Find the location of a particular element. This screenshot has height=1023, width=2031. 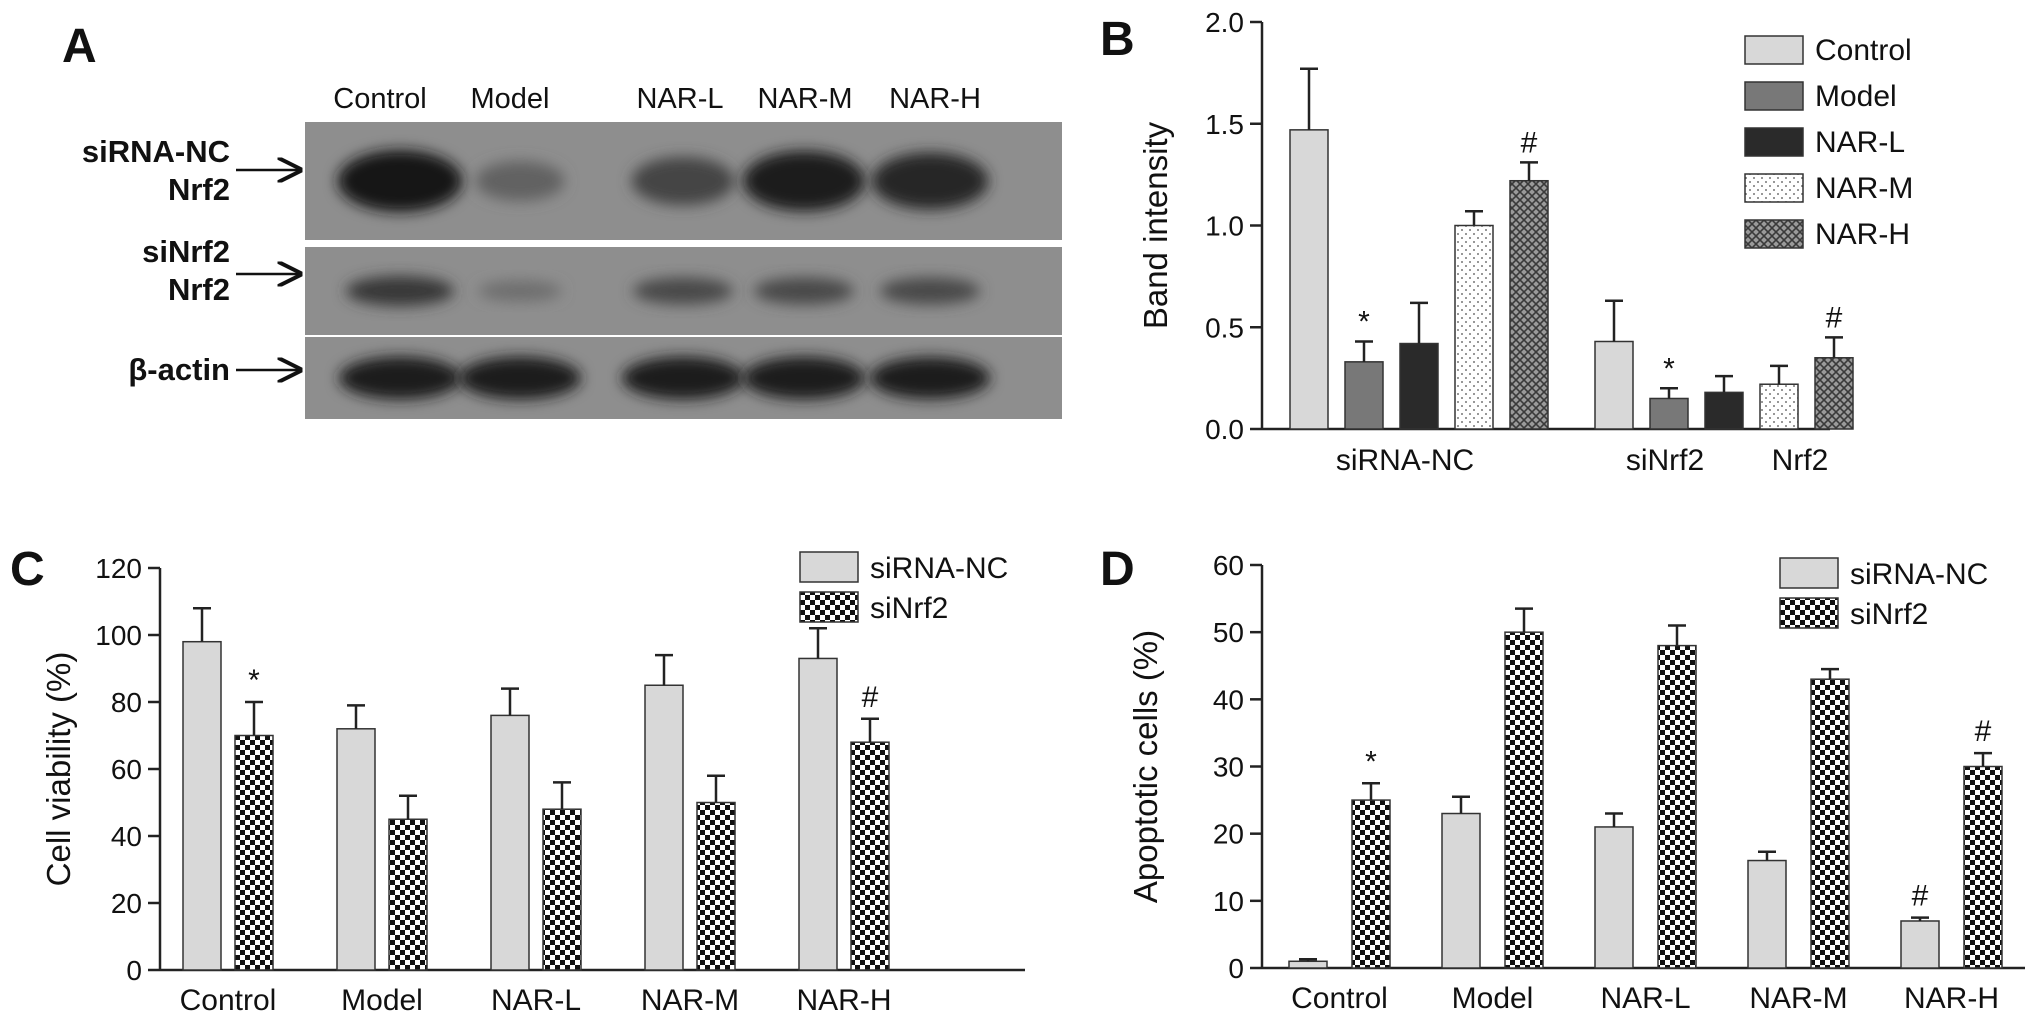

bar-sinrf2-nar-h is located at coordinates (1983, 867).